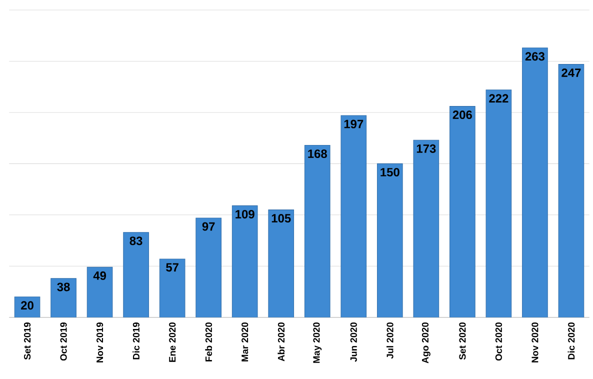  I want to click on x-tick-label: Set 2019, so click(27, 341).